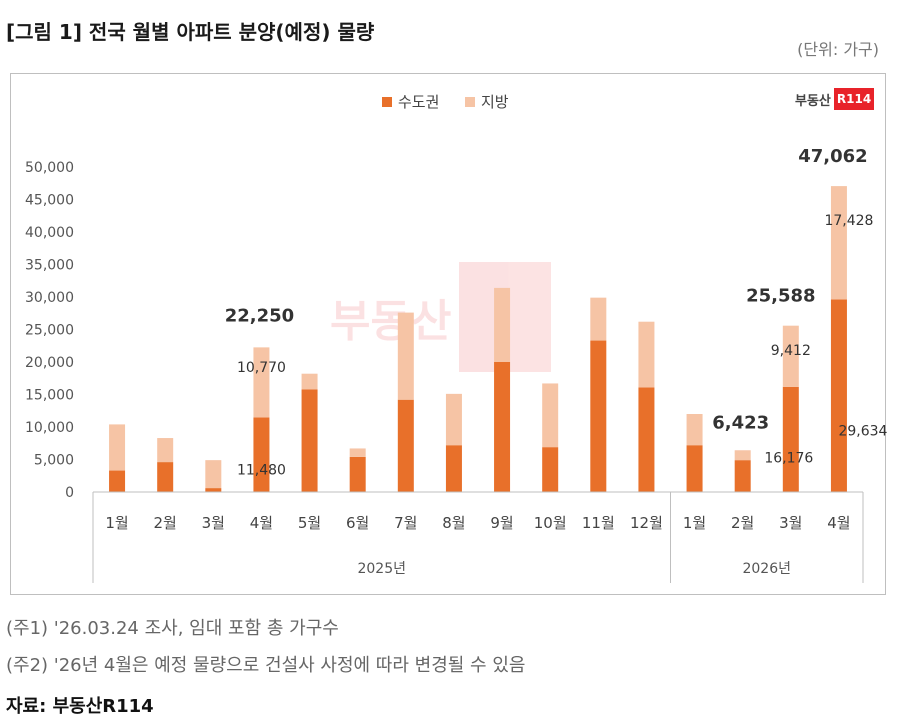  Describe the element at coordinates (788, 458) in the screenshot. I see `segment-value-label: 16,176` at that location.